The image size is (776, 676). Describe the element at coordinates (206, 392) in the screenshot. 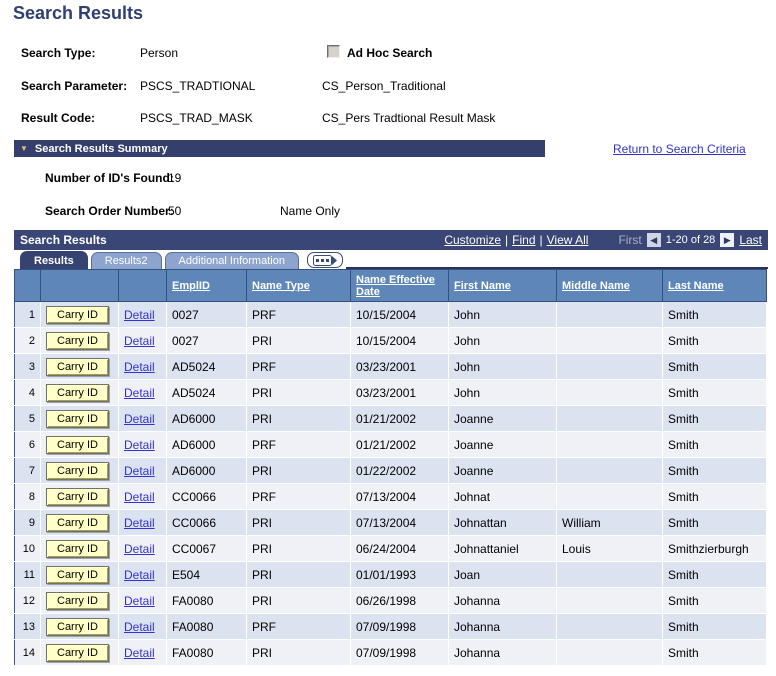

I see `cell-emplid: AD5024` at that location.